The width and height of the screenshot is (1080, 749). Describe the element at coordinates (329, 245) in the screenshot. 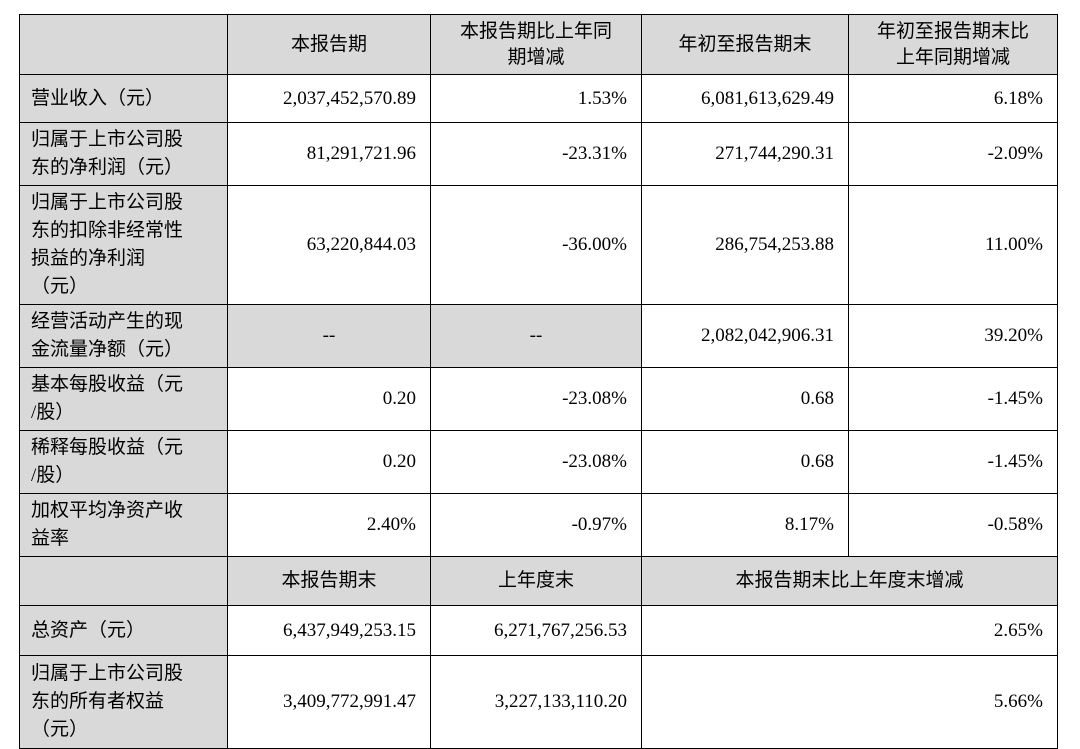

I see `value-cell: 63,220,844.03` at that location.